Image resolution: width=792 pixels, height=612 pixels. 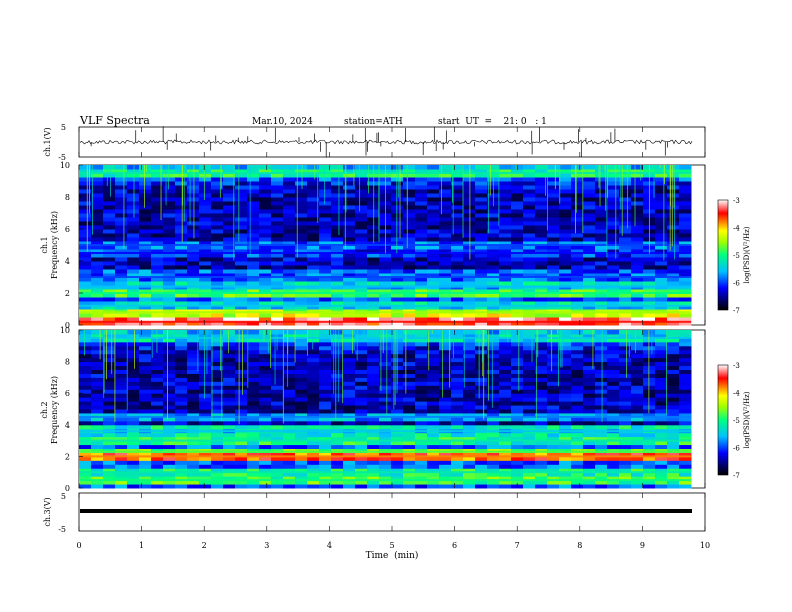 I want to click on ch3-ylabel: ch.3(V), so click(x=47, y=511).